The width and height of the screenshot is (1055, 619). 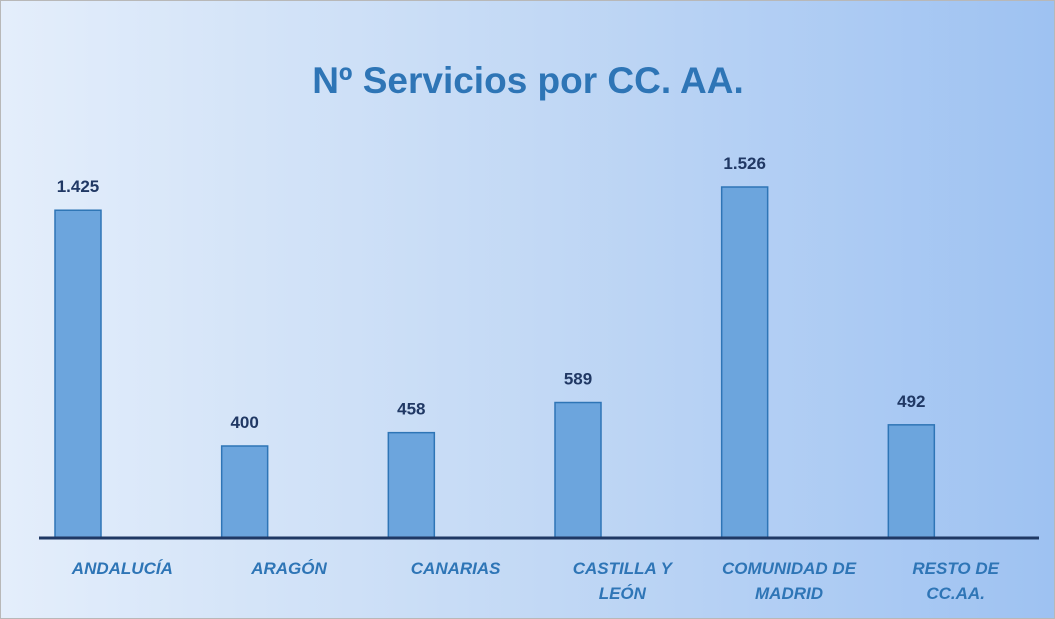 I want to click on x-tick-label: CANARIAS, so click(x=455, y=568).